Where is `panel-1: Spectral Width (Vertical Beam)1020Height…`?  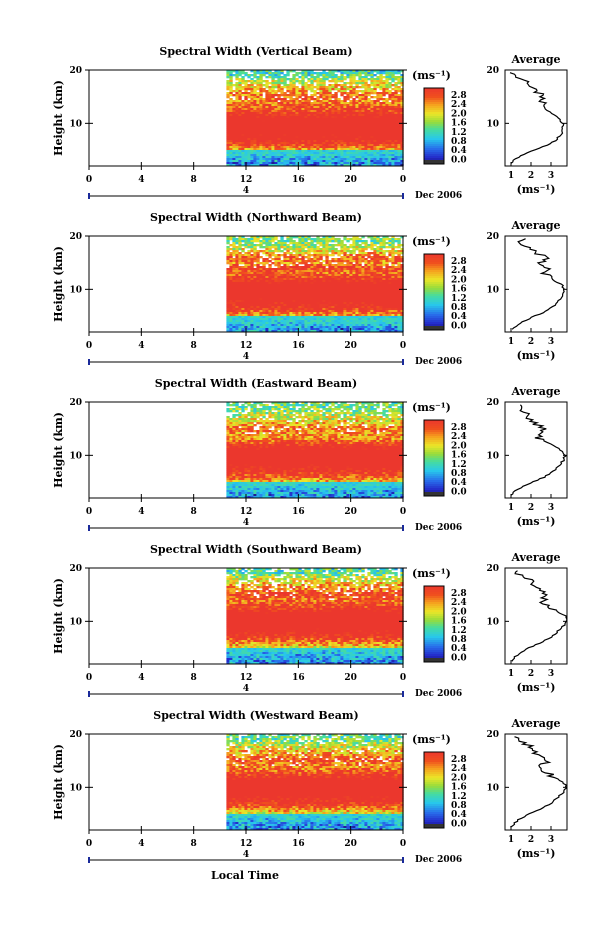
panel-1: Spectral Width (Vertical Beam)1020Height… is located at coordinates (310, 123).